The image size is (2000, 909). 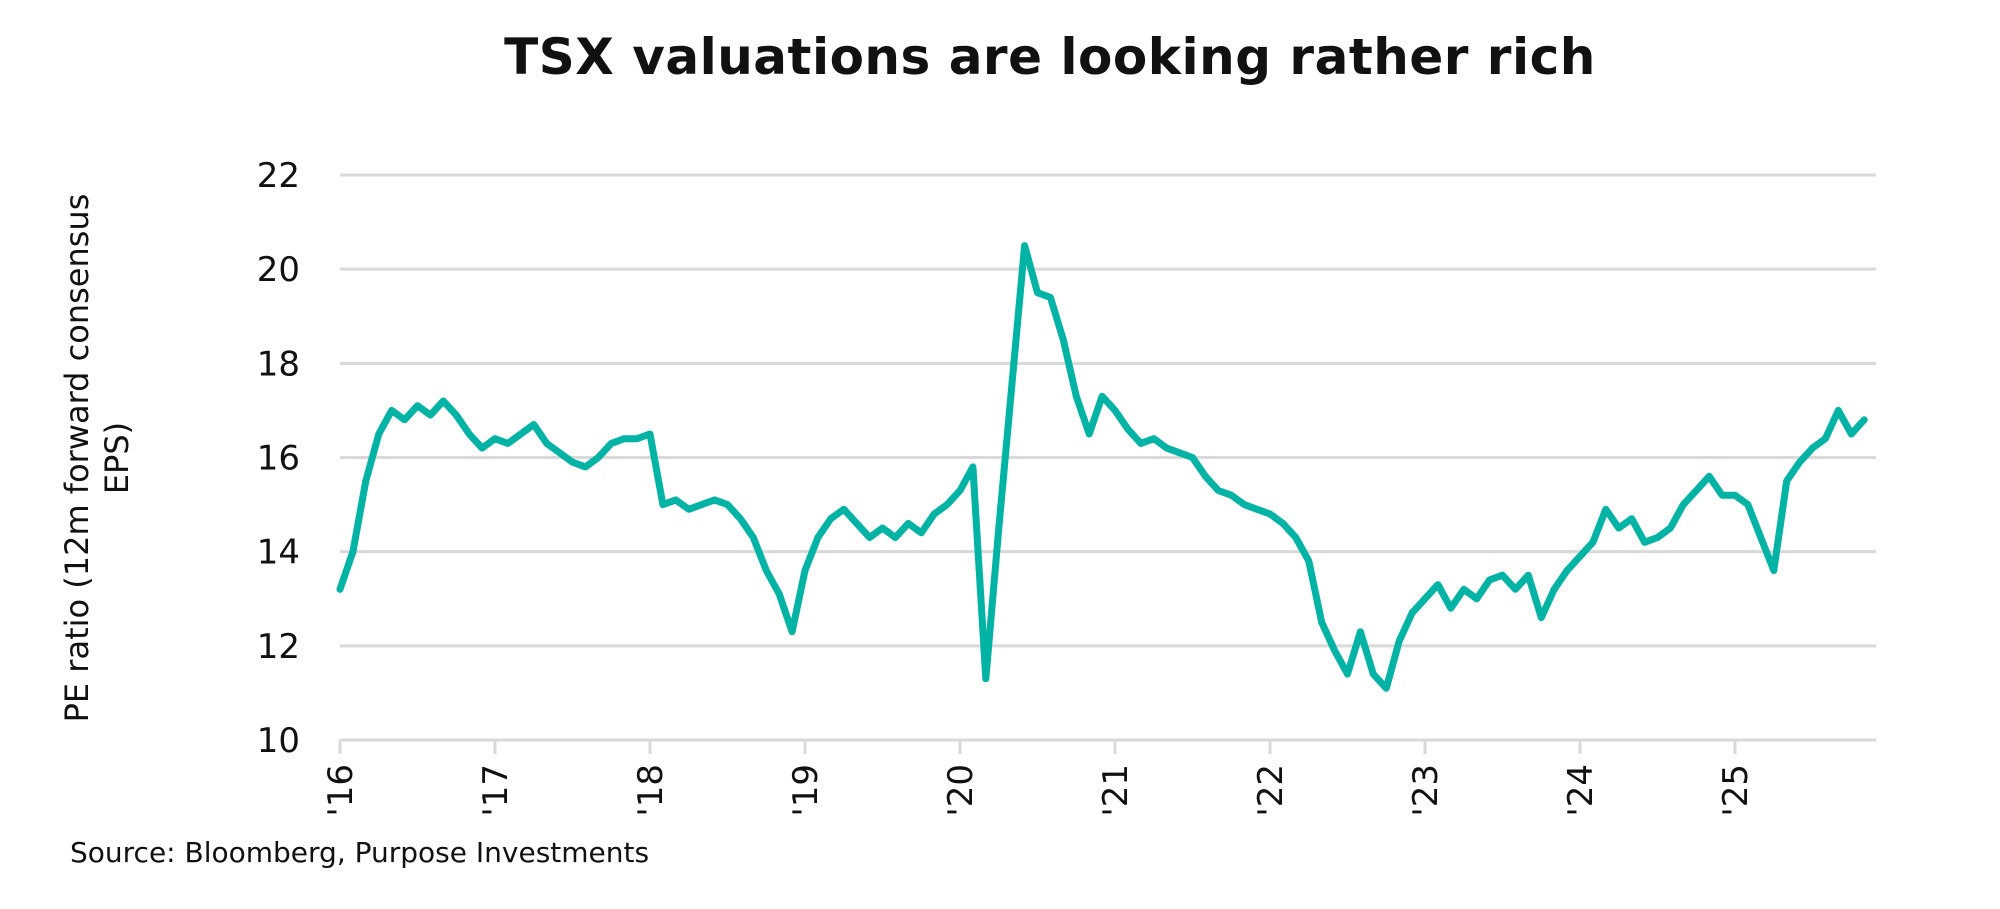 What do you see at coordinates (97, 458) in the screenshot?
I see `y-axis-label: PE ratio (12m forward consensus EPS)` at bounding box center [97, 458].